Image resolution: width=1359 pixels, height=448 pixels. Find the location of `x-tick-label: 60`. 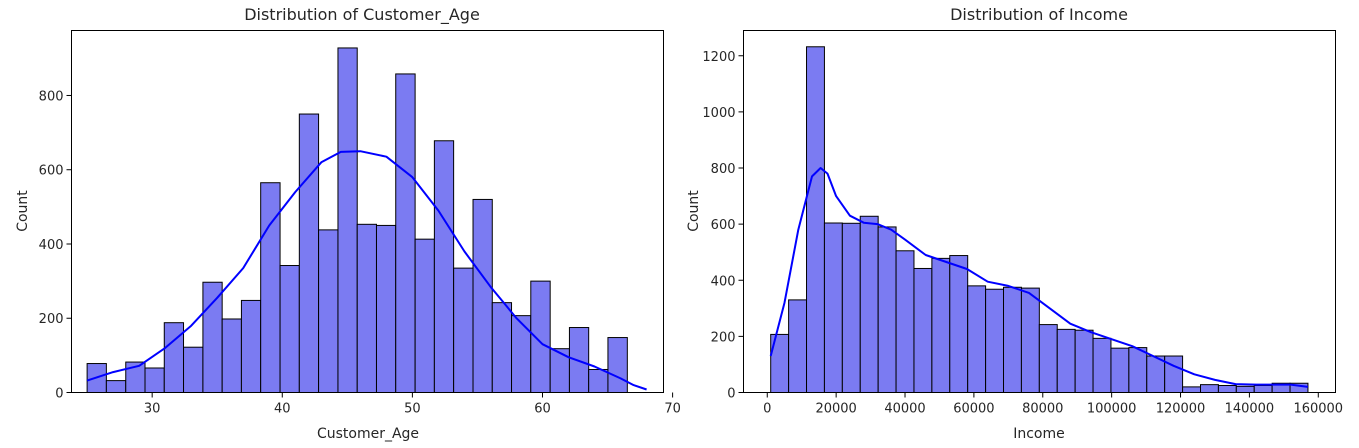

x-tick-label: 60 is located at coordinates (542, 409).